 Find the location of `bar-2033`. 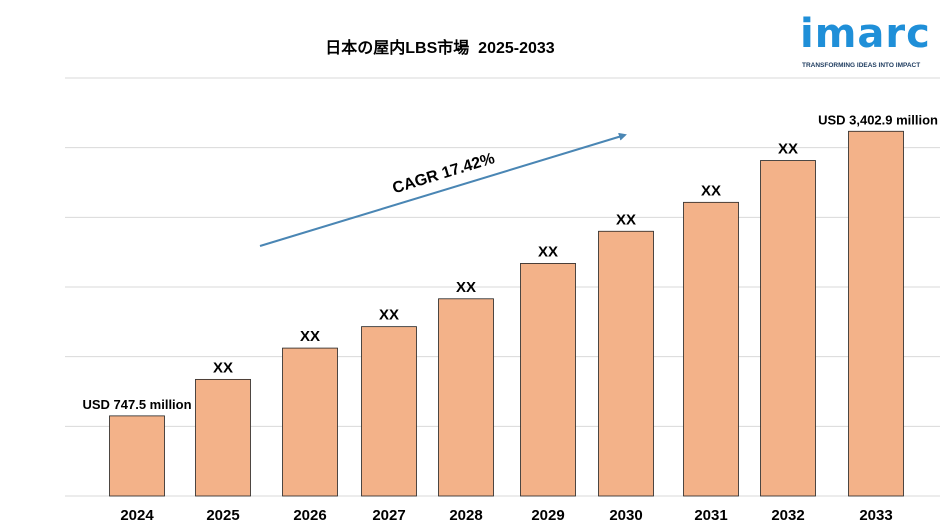

bar-2033 is located at coordinates (876, 313).